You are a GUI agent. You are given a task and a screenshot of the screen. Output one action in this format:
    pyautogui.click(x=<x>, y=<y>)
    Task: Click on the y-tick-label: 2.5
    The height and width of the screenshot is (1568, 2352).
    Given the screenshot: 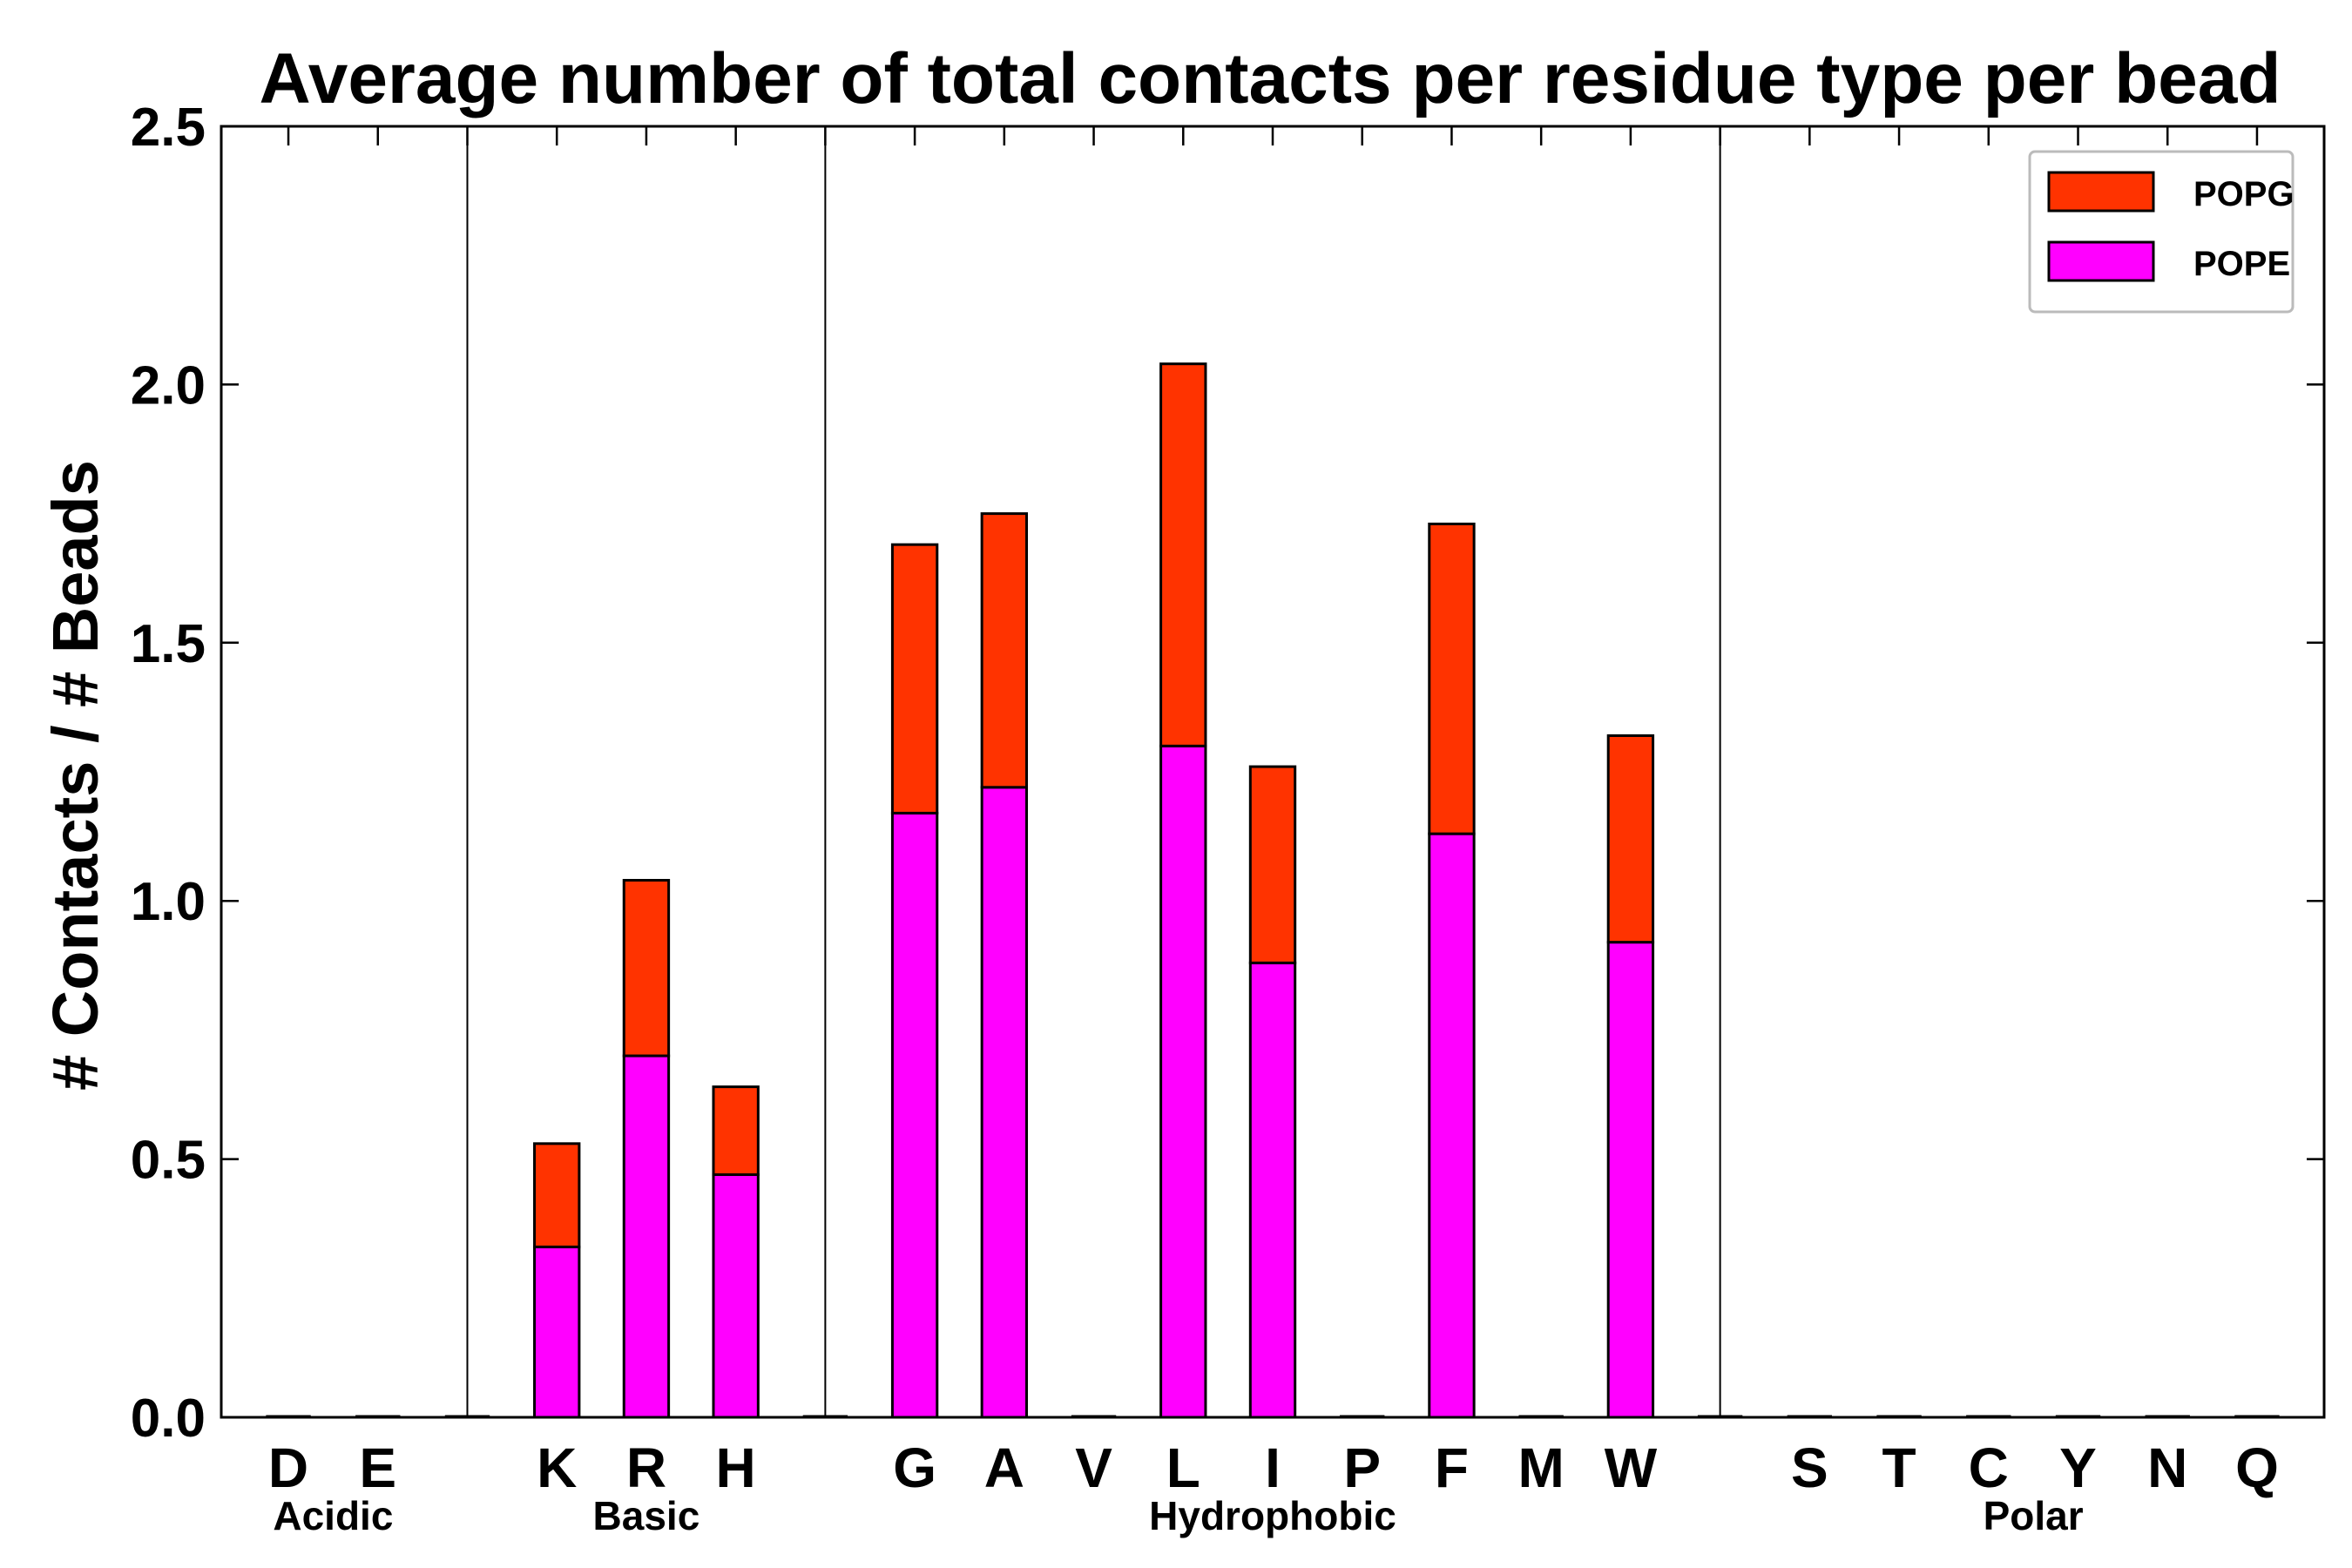 What is the action you would take?
    pyautogui.click(x=168, y=128)
    